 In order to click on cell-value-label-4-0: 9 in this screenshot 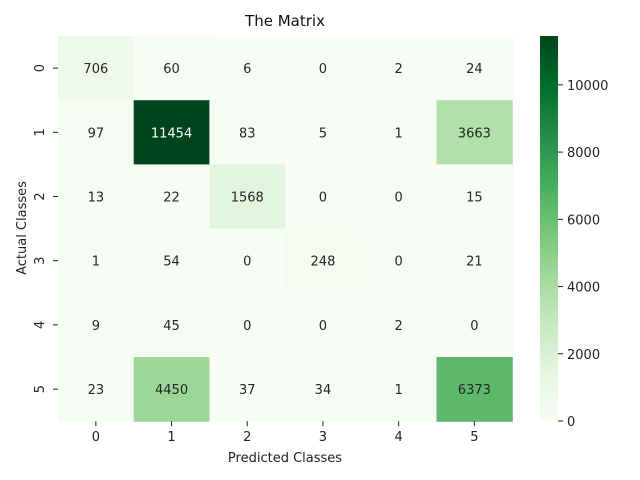, I will do `click(96, 326)`.